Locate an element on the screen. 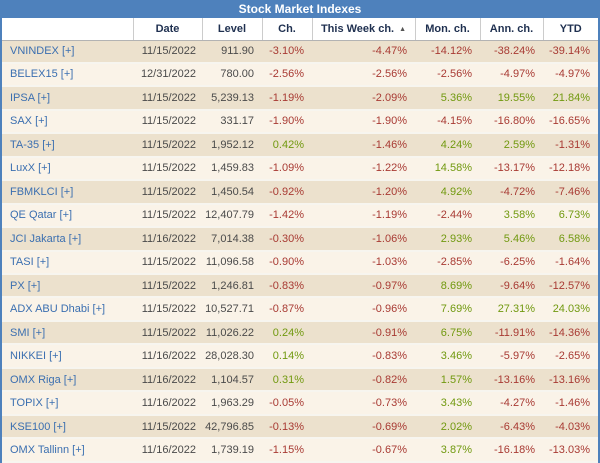 This screenshot has height=463, width=600. index-name-link: PX [+] is located at coordinates (67, 286).